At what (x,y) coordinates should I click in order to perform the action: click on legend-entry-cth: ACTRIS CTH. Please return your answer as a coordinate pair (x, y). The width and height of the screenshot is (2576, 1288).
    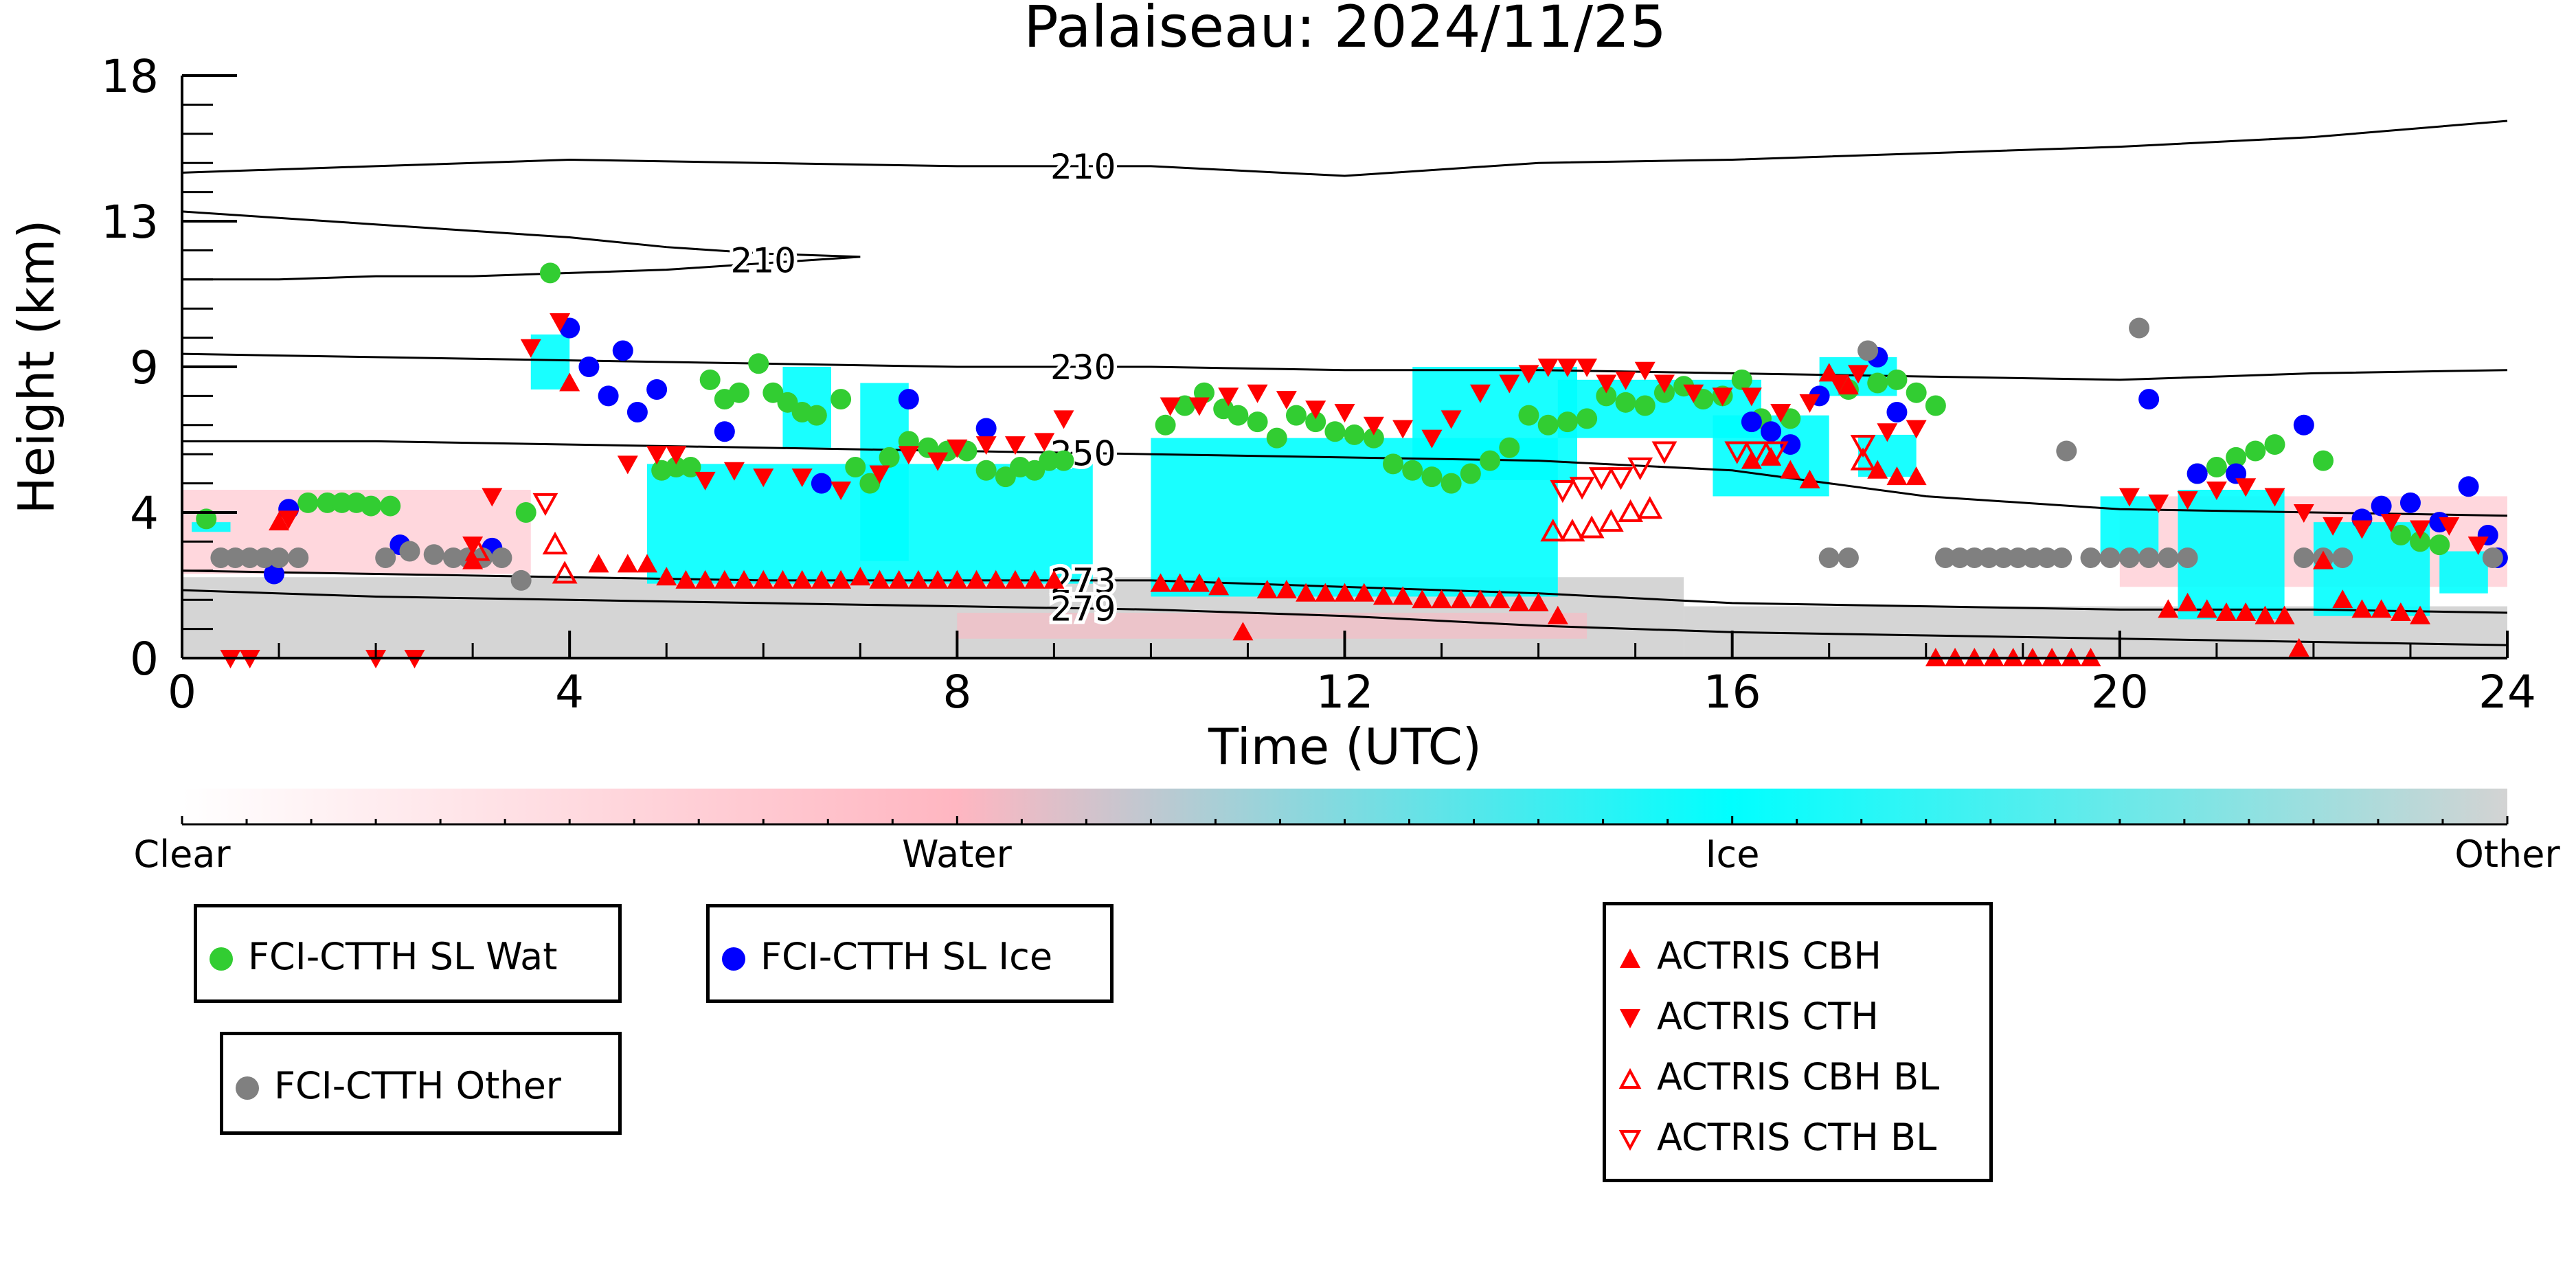
    Looking at the image, I should click on (1748, 1016).